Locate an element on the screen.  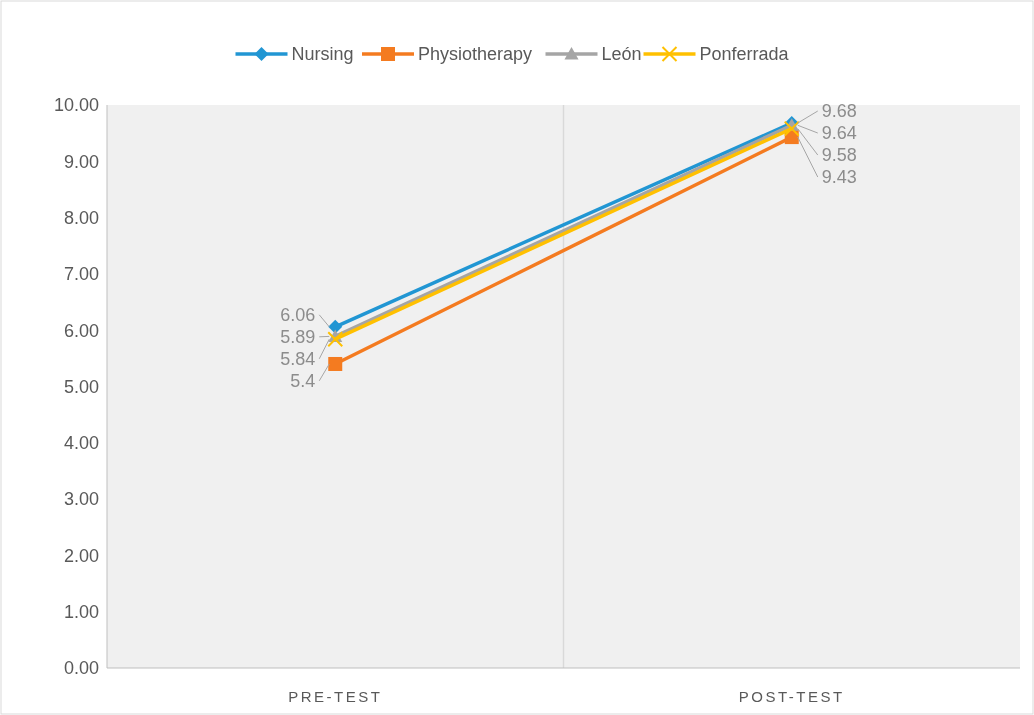
y-tick-label: 7.00 is located at coordinates (81, 274).